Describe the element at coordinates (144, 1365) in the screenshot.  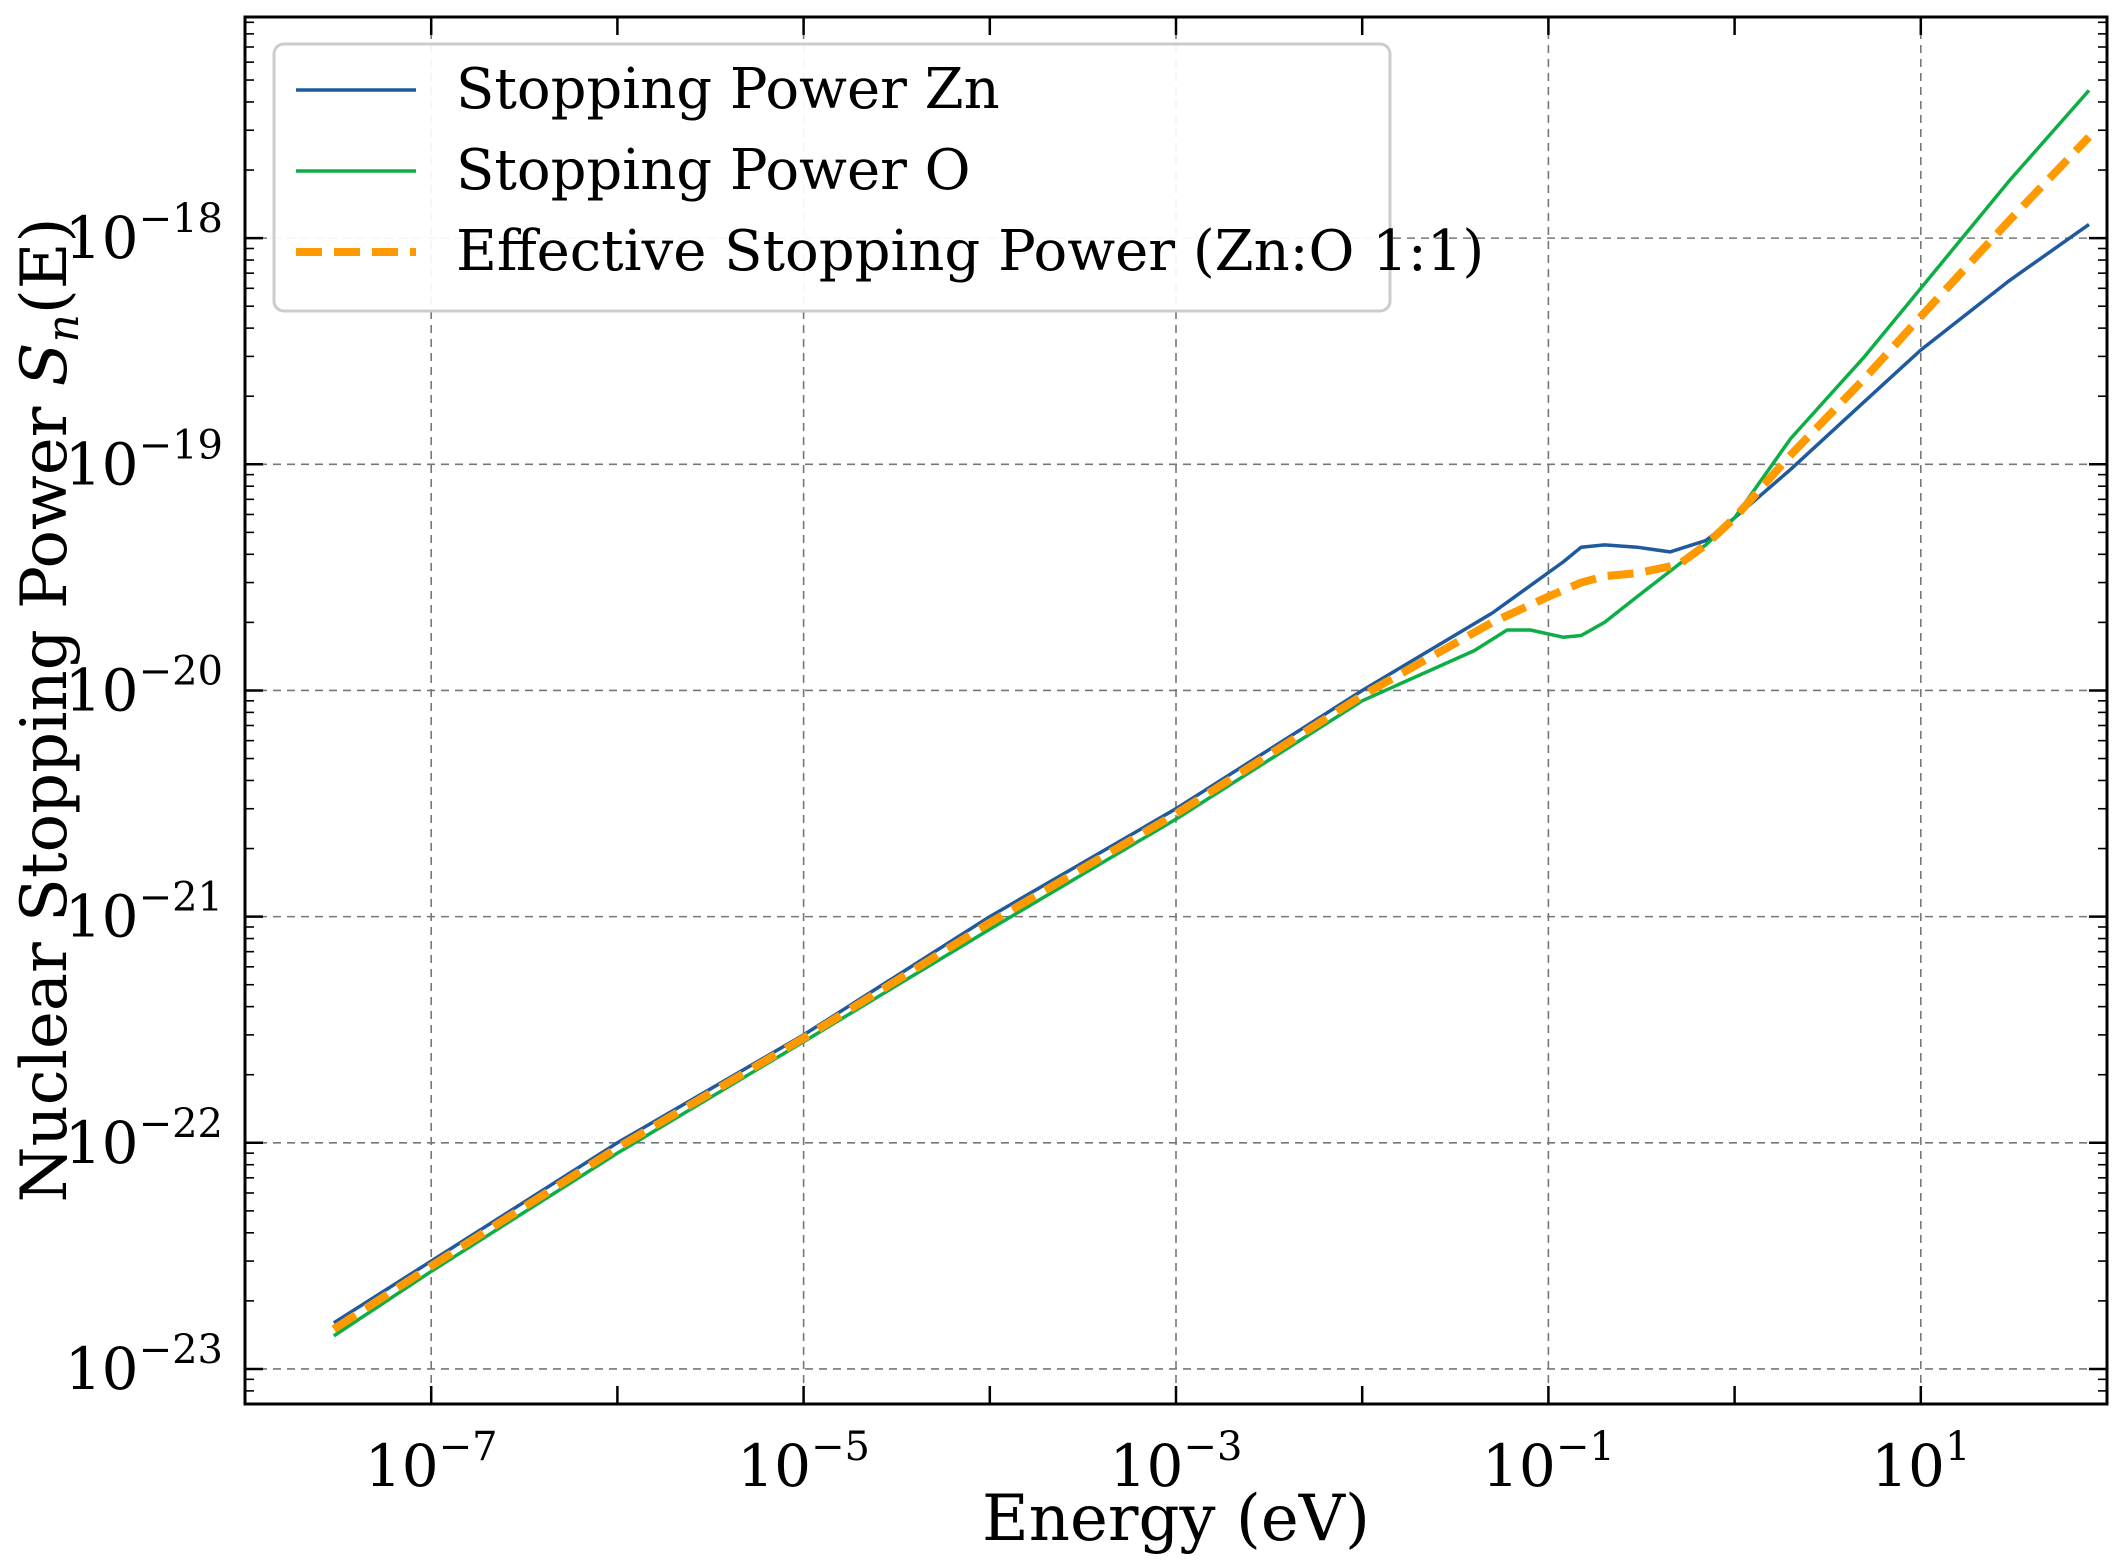
I see `y-tick-label: 10−23` at that location.